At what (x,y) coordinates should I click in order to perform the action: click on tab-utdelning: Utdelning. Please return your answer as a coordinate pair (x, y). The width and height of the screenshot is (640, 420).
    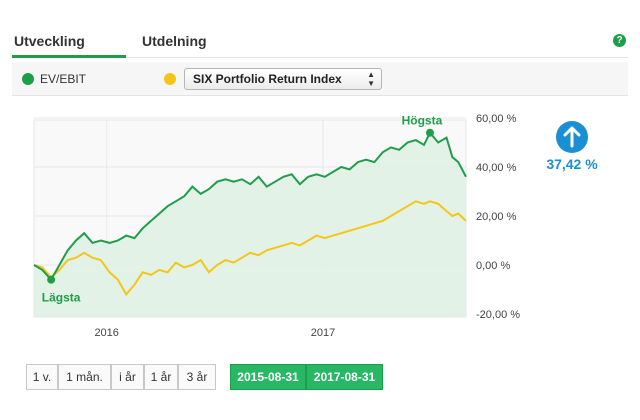
    Looking at the image, I should click on (174, 41).